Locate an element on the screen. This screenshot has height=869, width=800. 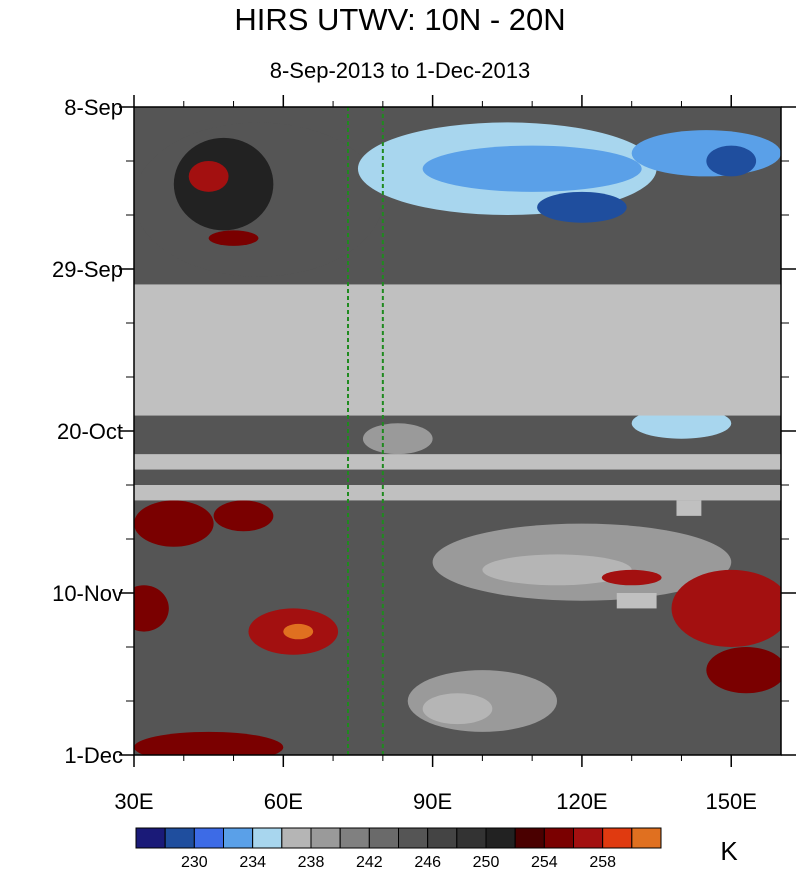
x-tick-label: 60E is located at coordinates (283, 801).